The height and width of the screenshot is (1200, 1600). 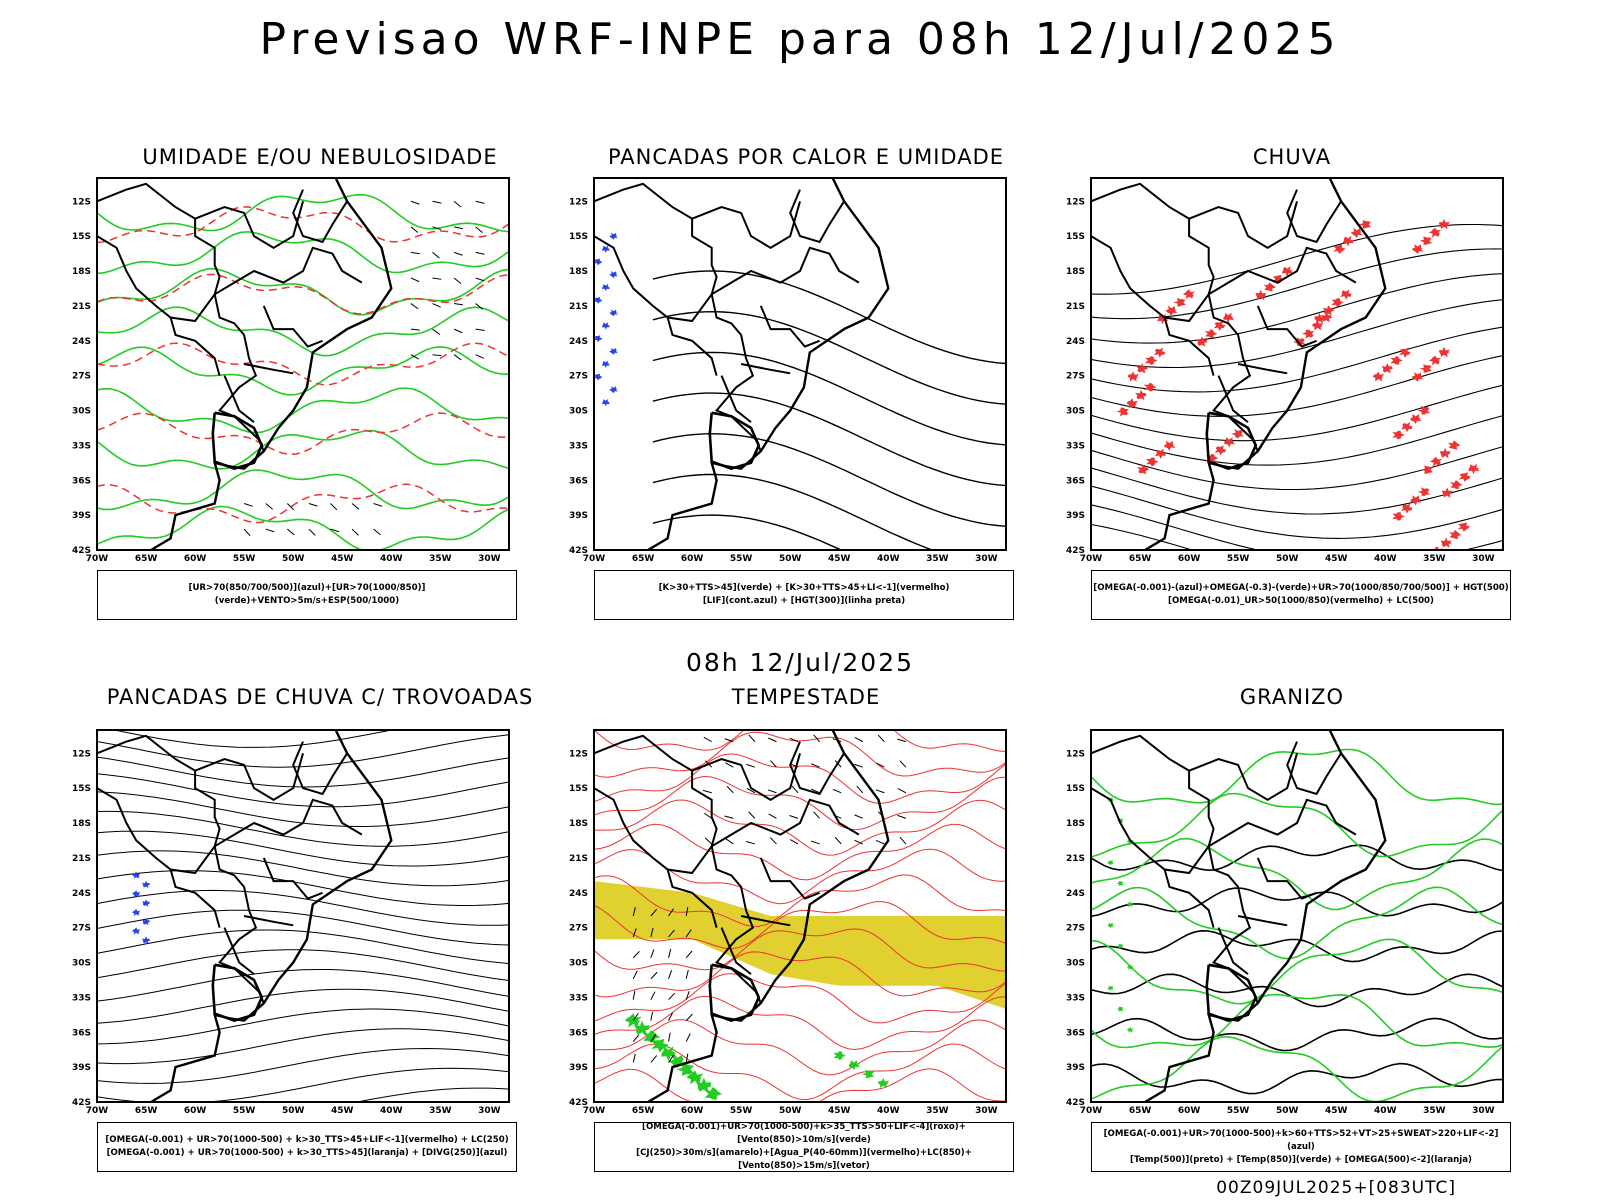 I want to click on temp500-contour, so click(x=1297, y=1034).